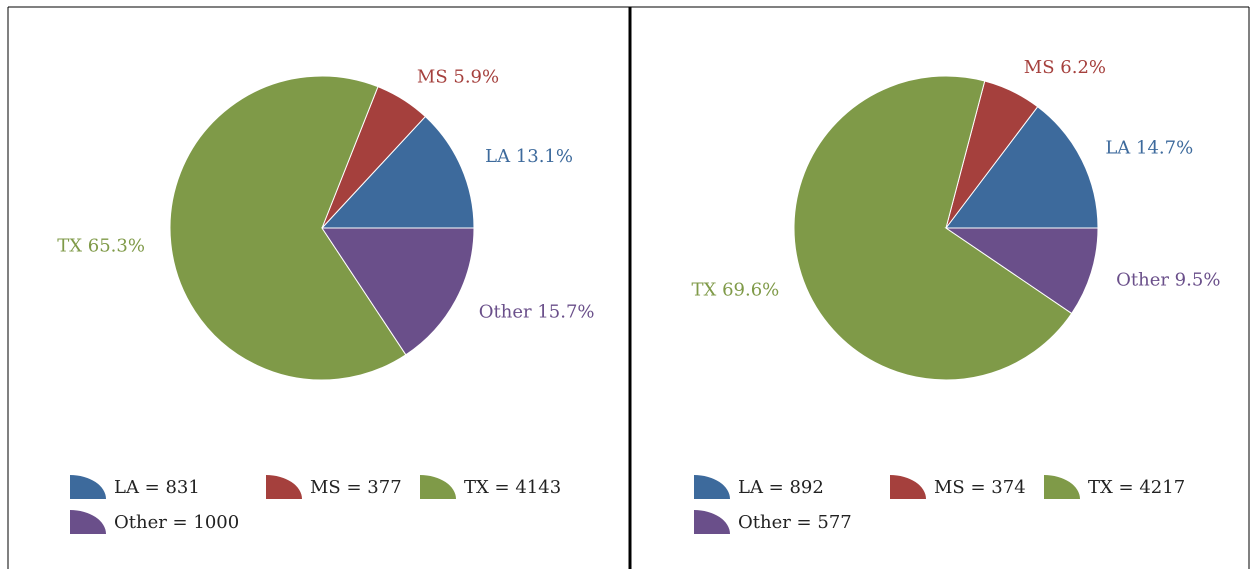  What do you see at coordinates (537, 311) in the screenshot?
I see `slice-label: Other 15.7%` at bounding box center [537, 311].